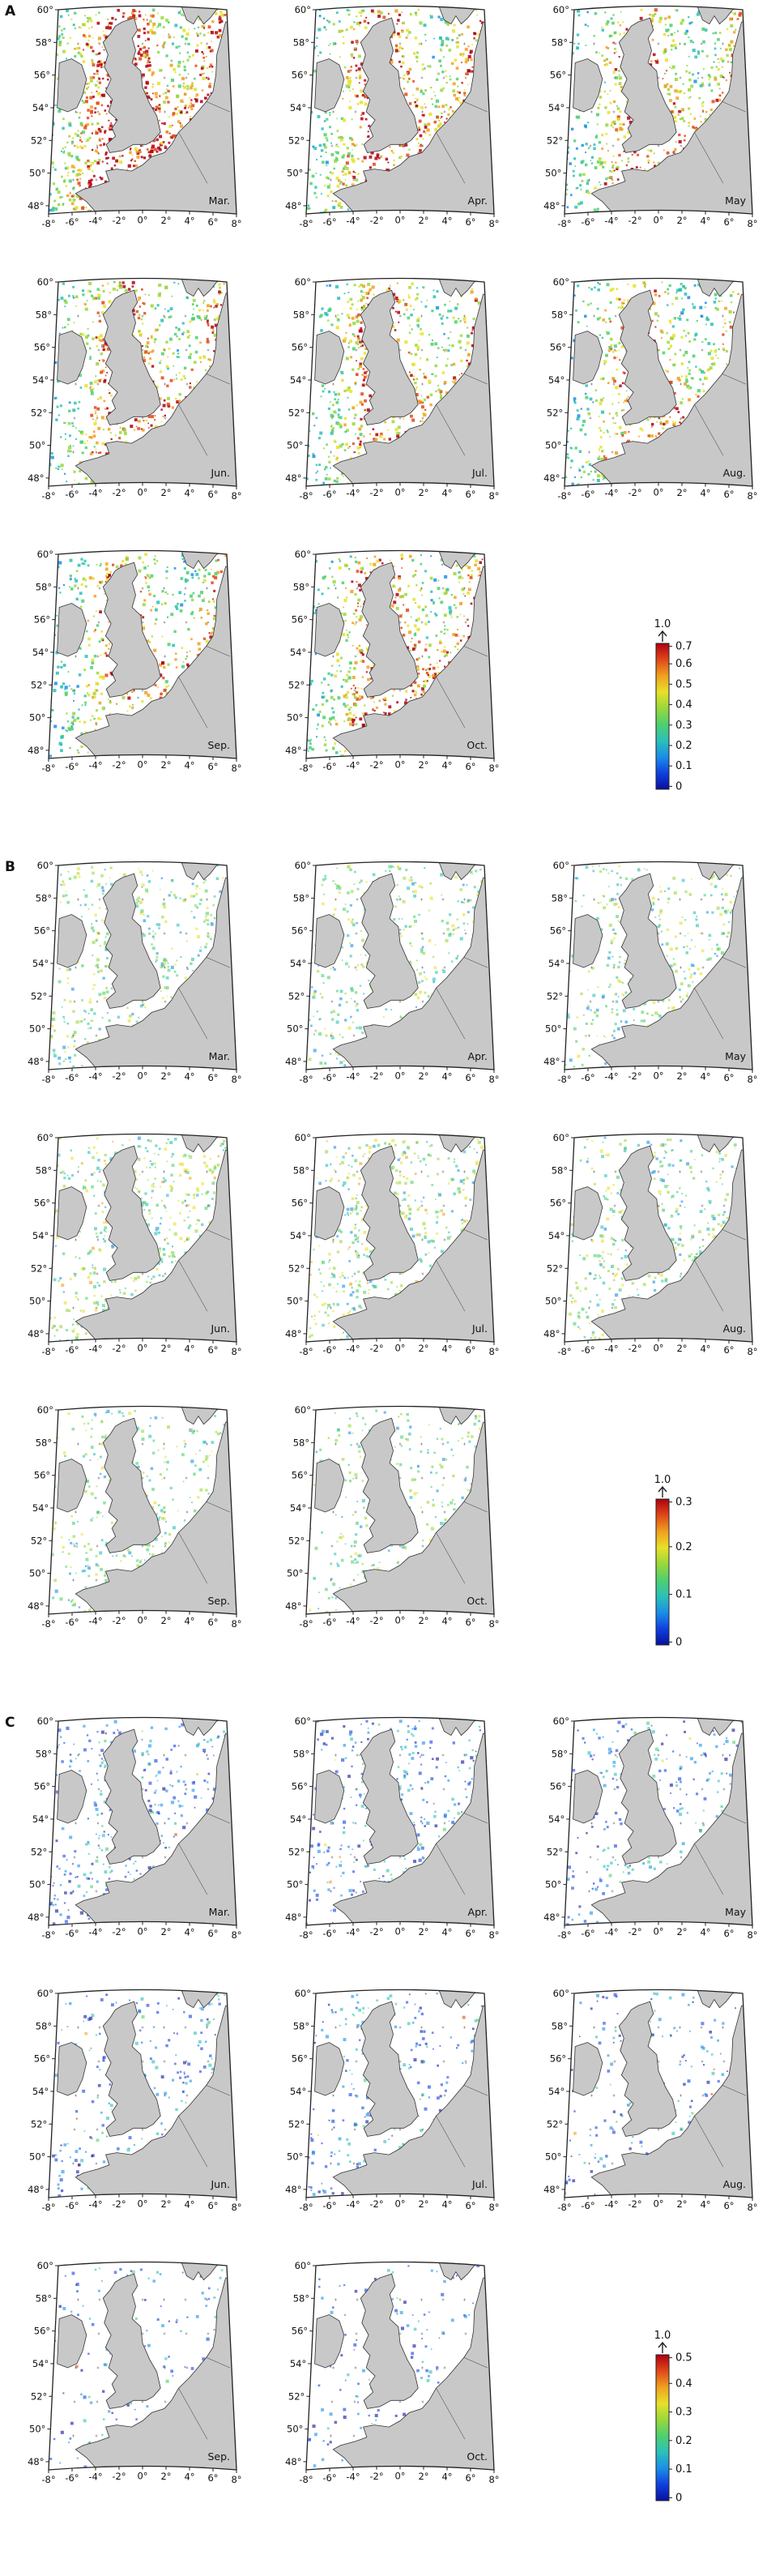 The height and width of the screenshot is (2576, 784). Describe the element at coordinates (683, 746) in the screenshot. I see `colorbar-tick-label: 0.2` at that location.